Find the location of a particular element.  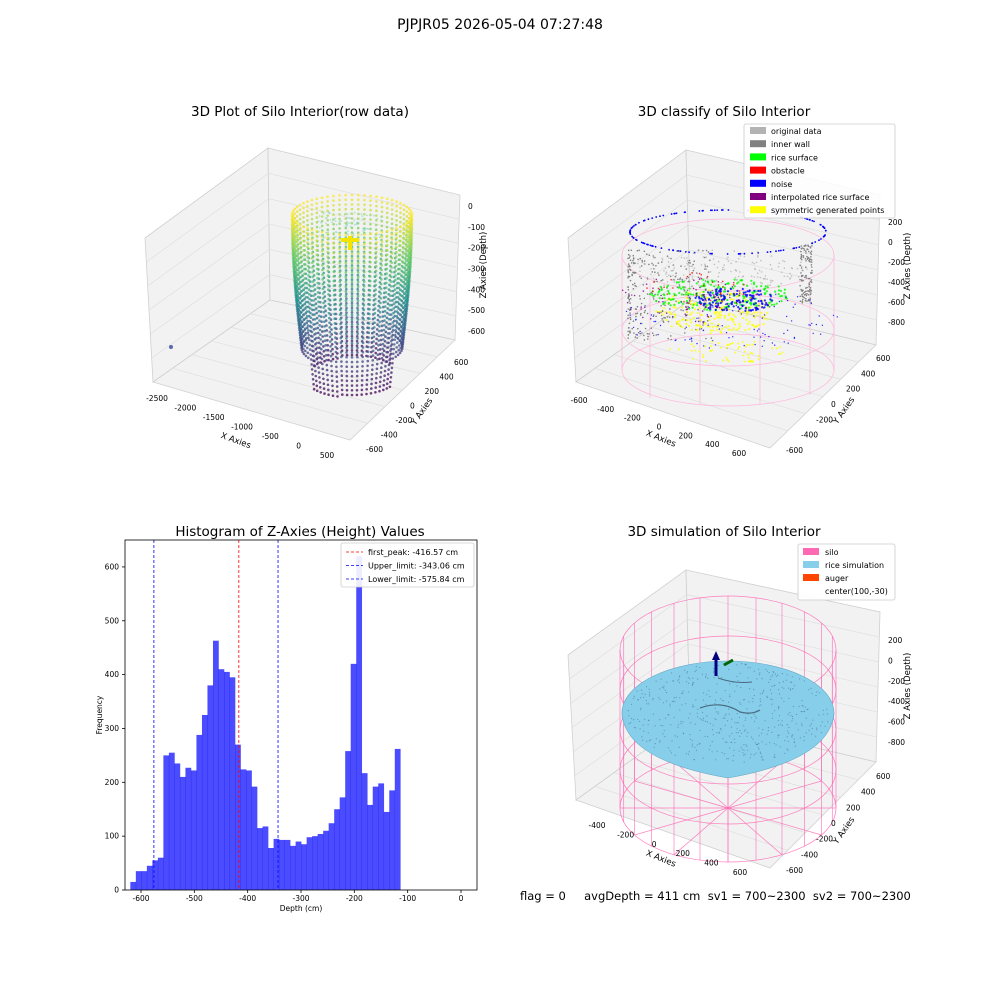

histogram-y-tick: 500 is located at coordinates (112, 620).